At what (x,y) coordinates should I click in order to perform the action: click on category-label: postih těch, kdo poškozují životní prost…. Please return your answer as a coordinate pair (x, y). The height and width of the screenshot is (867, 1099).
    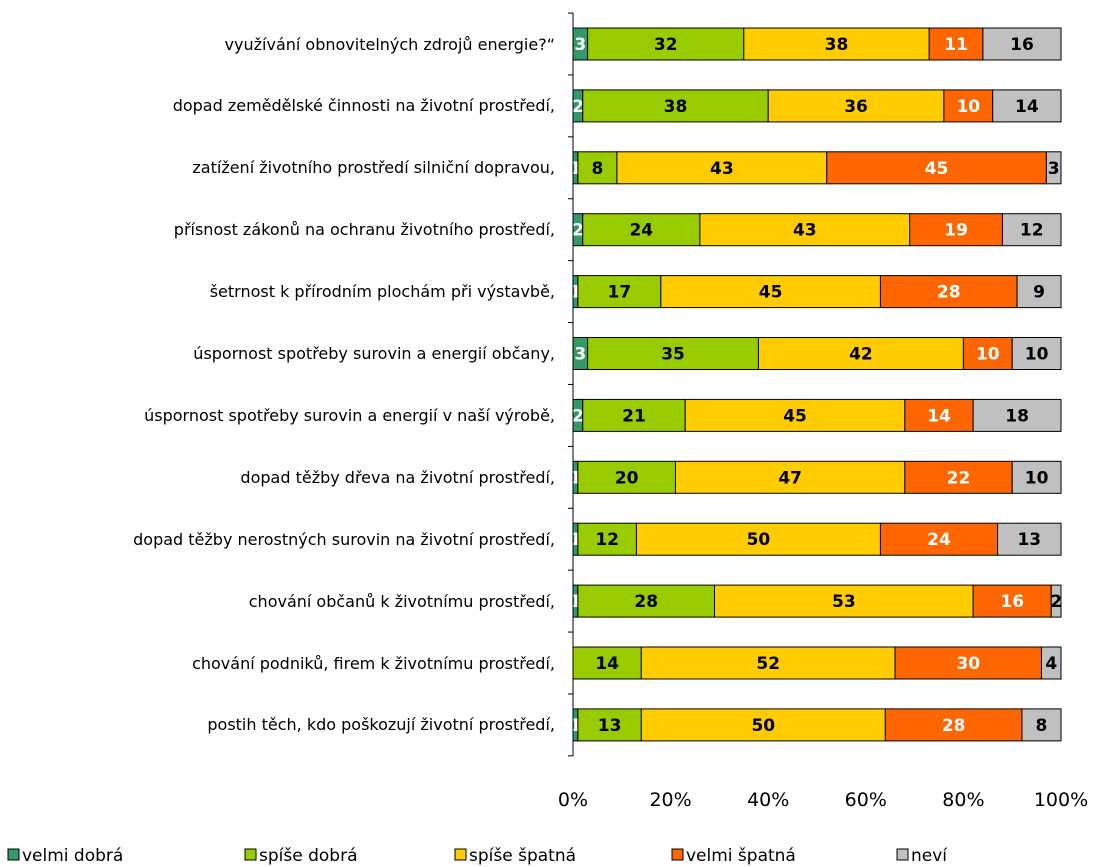
    Looking at the image, I should click on (381, 725).